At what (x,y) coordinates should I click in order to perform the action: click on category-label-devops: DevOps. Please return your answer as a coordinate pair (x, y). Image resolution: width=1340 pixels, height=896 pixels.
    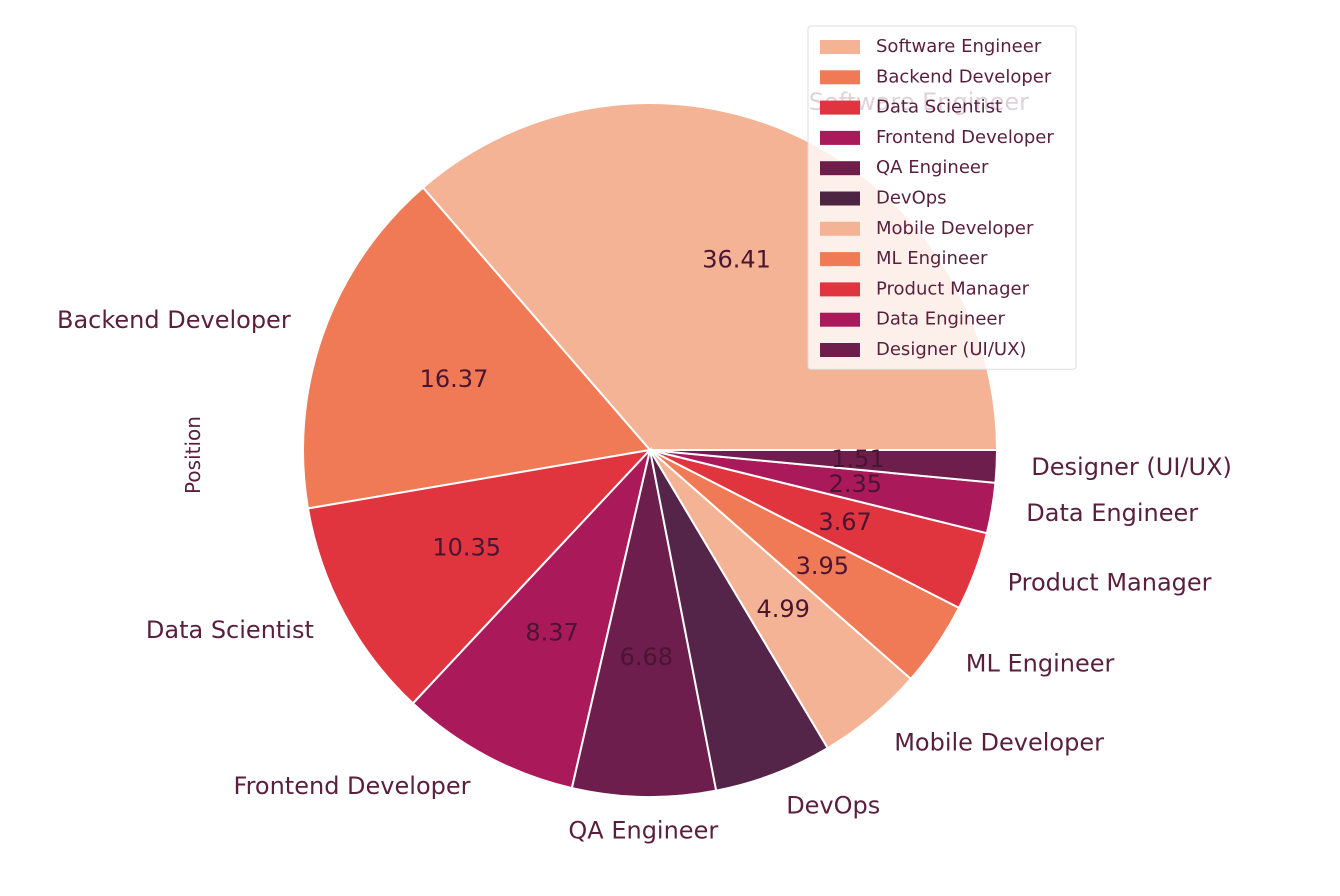
    Looking at the image, I should click on (833, 806).